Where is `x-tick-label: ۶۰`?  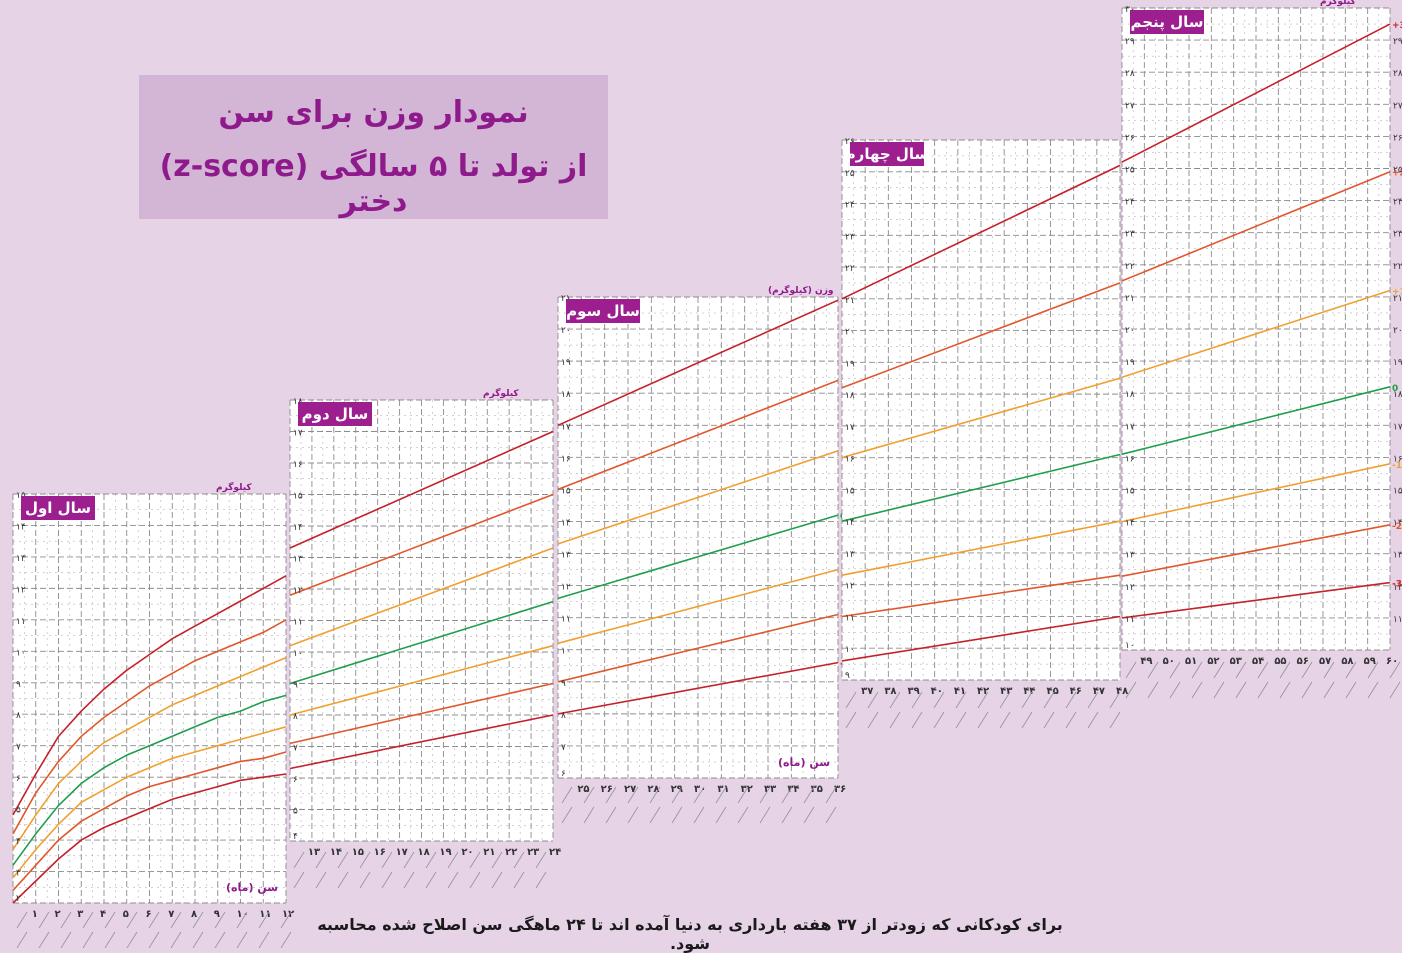
x-tick-label: ۶۰ is located at coordinates (1392, 661).